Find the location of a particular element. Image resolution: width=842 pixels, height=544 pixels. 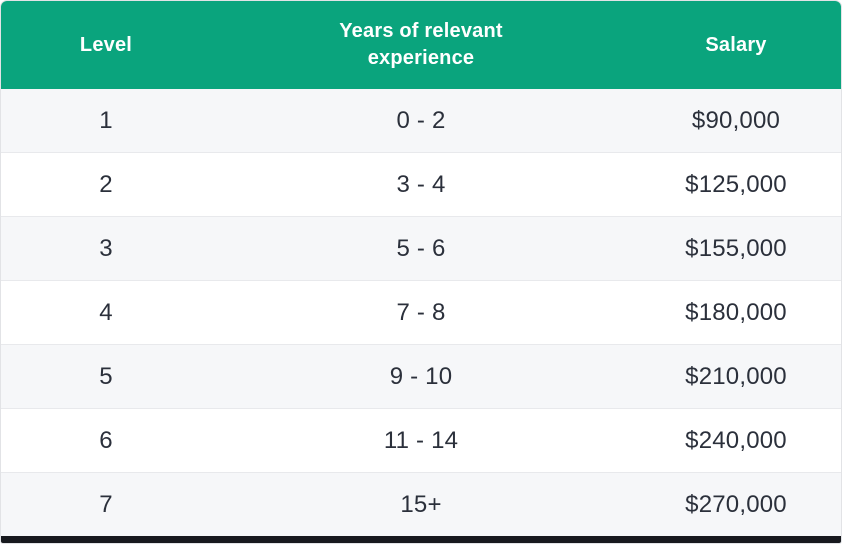

cell-experience: 9 - 10 is located at coordinates (421, 376).